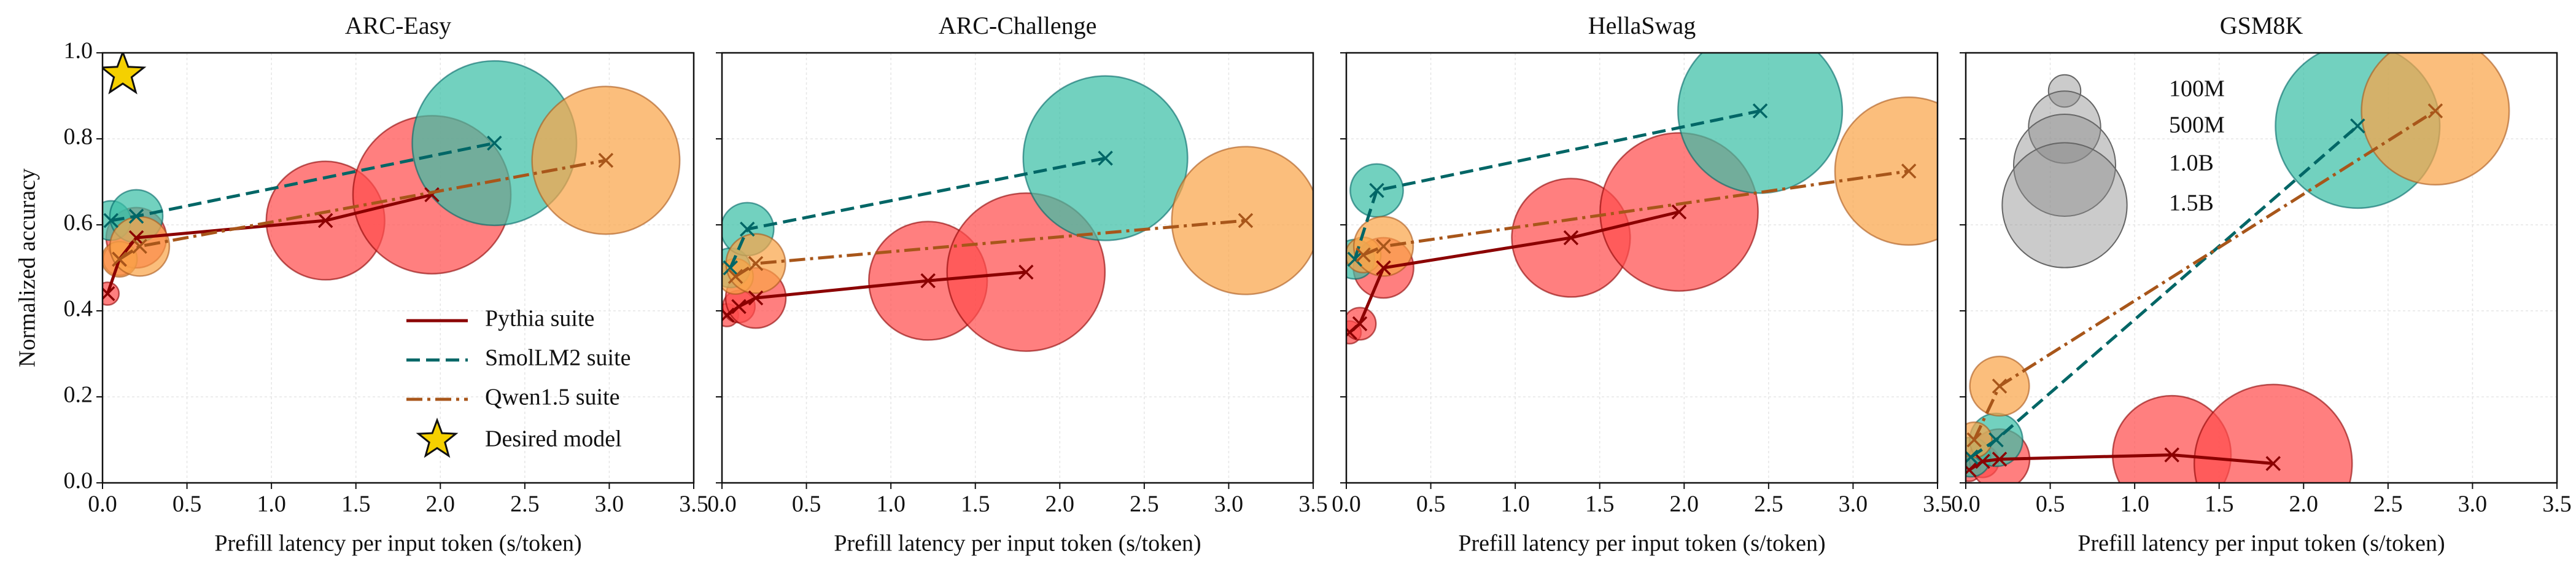  Describe the element at coordinates (78, 137) in the screenshot. I see `y-tick-label: 0.8` at that location.